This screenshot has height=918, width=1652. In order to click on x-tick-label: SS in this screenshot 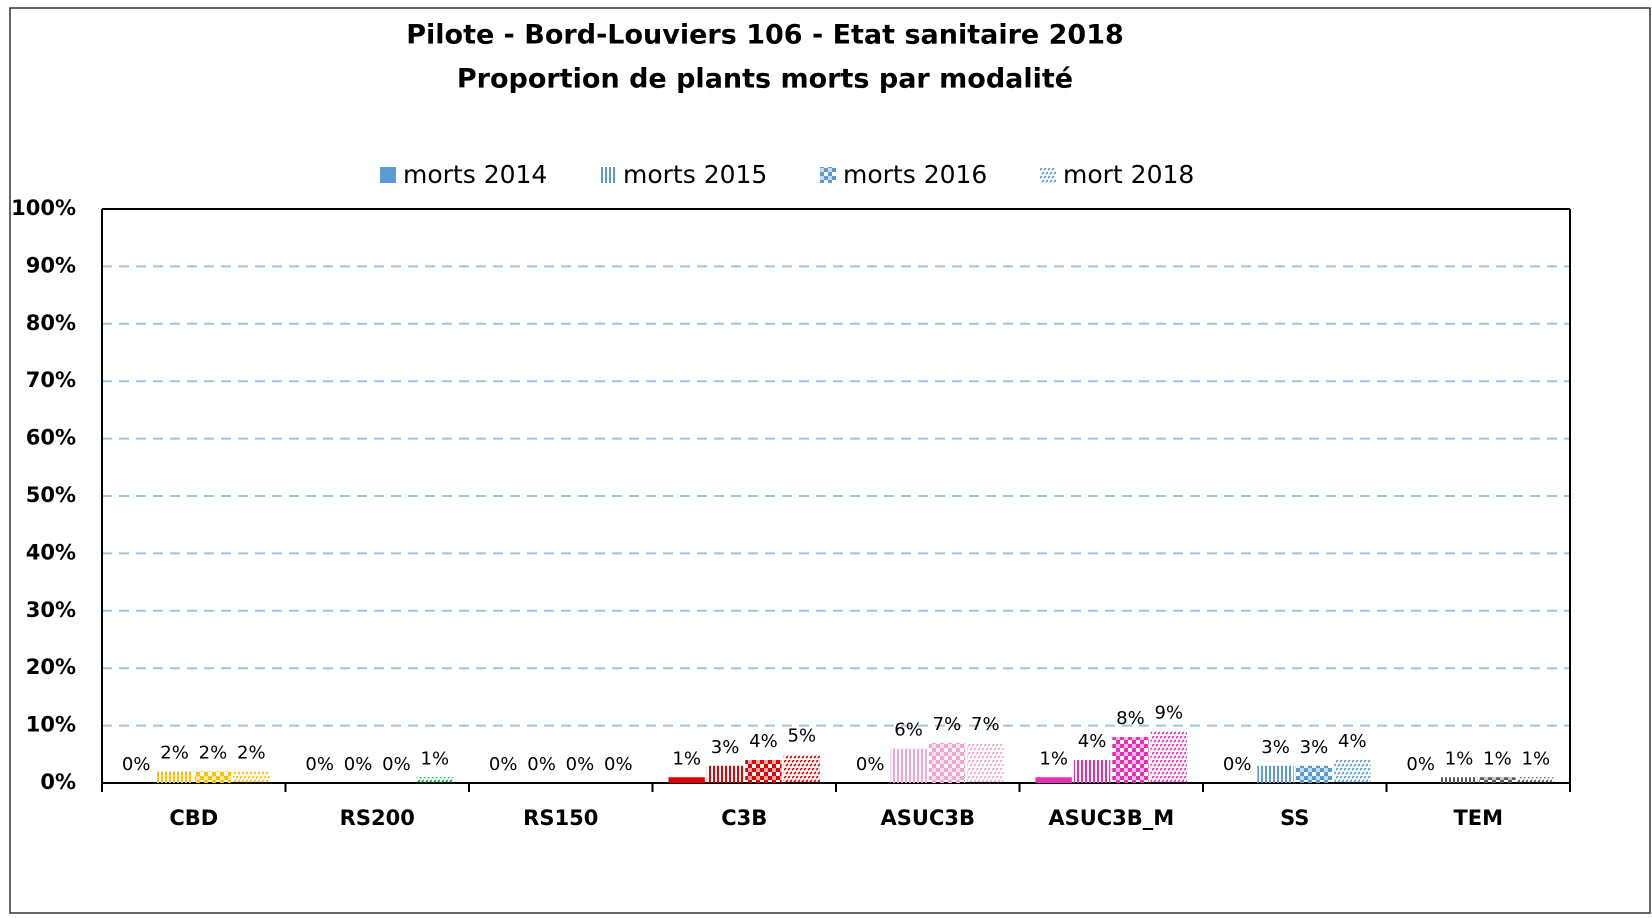, I will do `click(1294, 818)`.